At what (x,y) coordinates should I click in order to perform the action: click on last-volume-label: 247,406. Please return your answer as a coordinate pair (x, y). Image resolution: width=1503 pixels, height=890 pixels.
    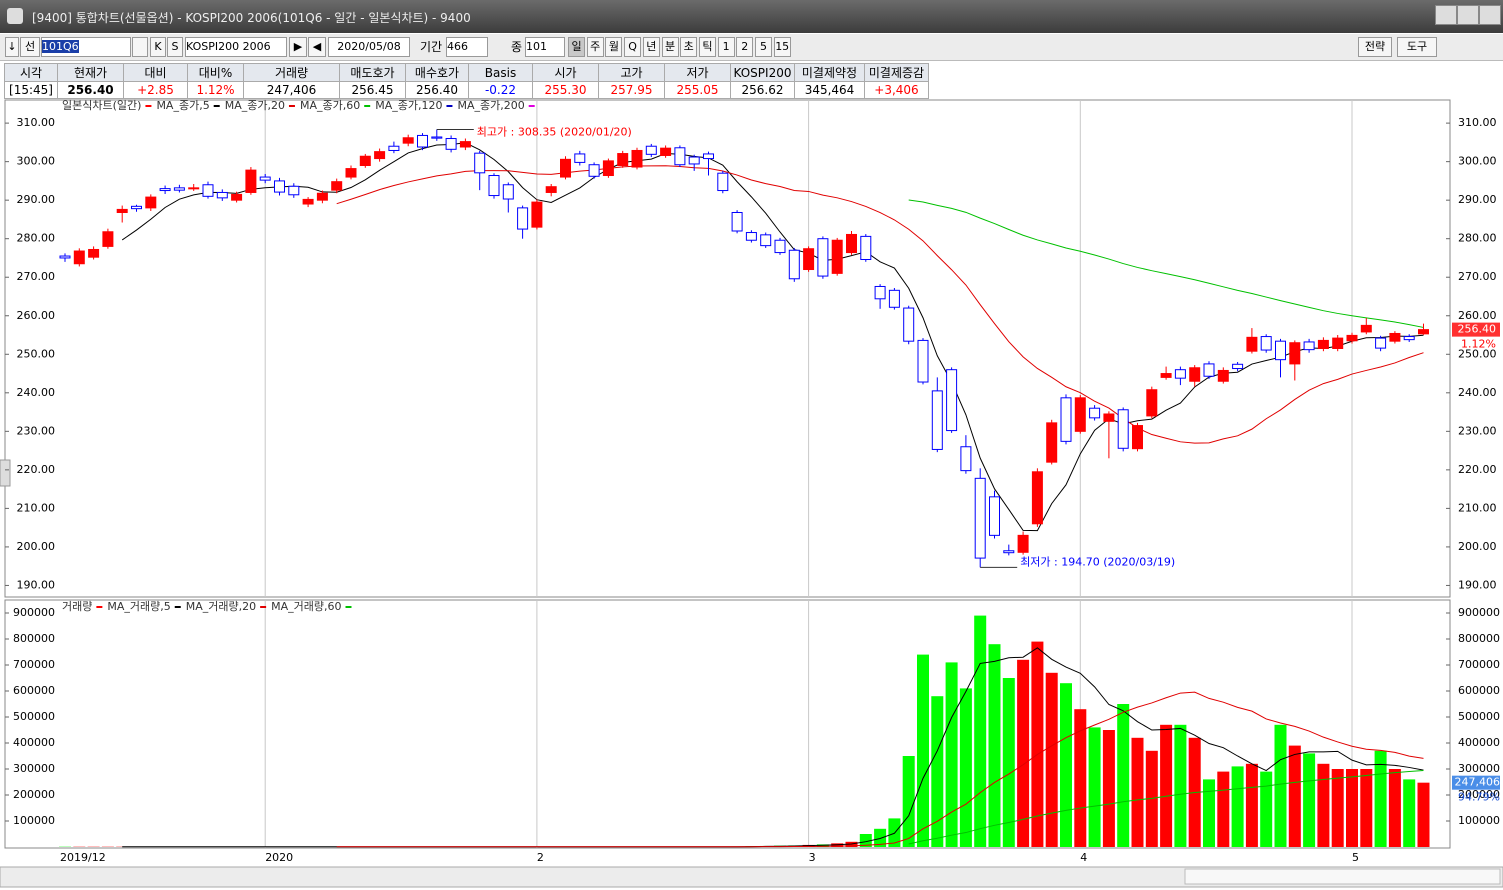
    Looking at the image, I should click on (1478, 782).